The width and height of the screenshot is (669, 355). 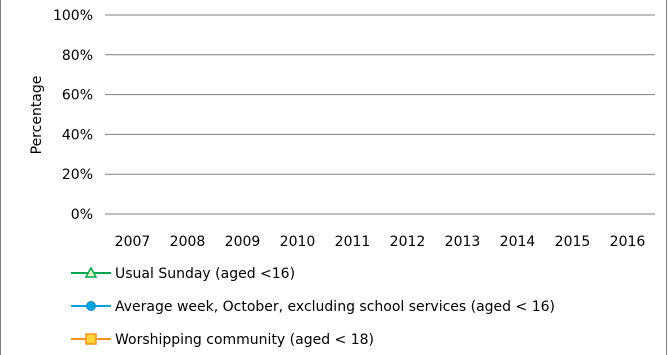 I want to click on x-tick-label: 2010, so click(x=298, y=242).